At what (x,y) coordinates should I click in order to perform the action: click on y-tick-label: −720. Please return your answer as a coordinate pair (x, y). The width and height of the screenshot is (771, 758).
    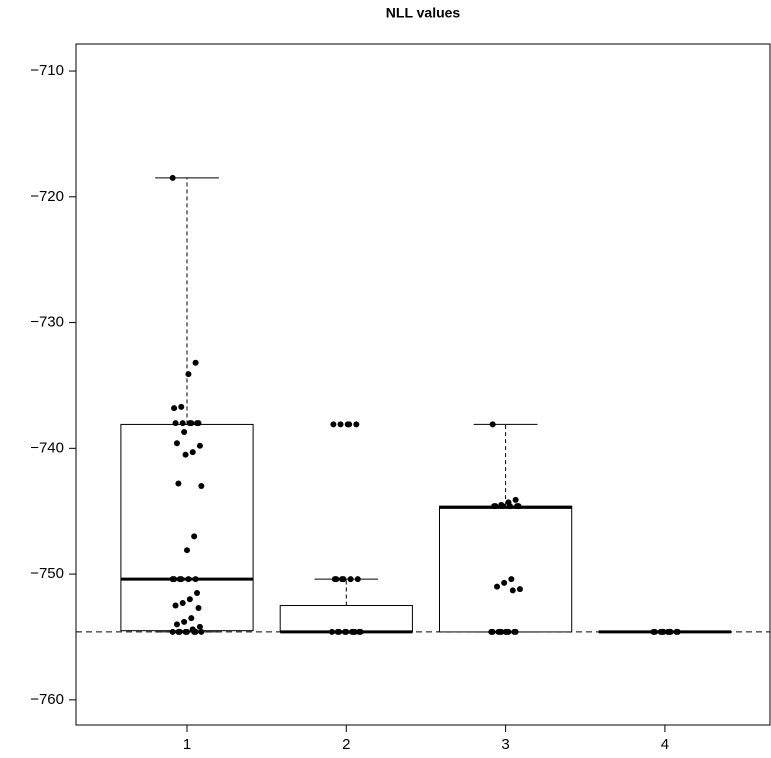
    Looking at the image, I should click on (47, 196).